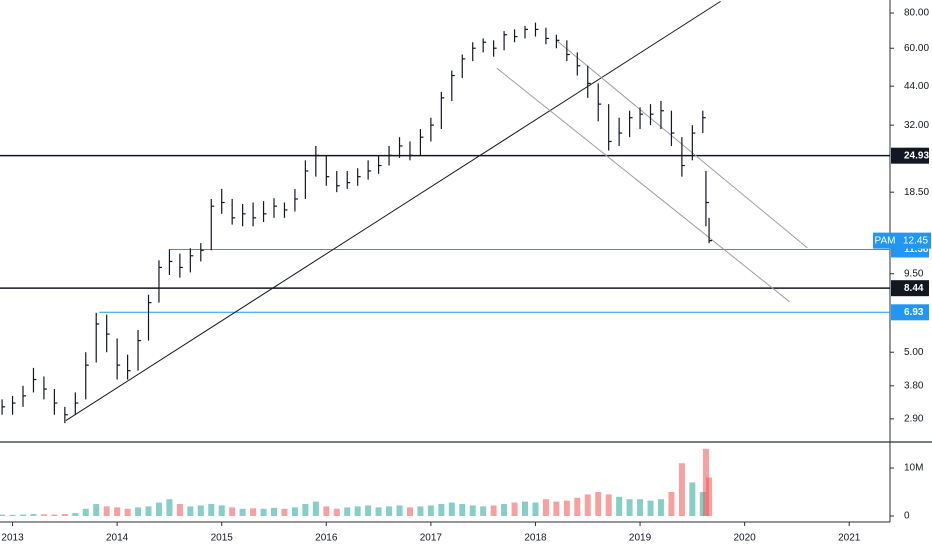  Describe the element at coordinates (914, 419) in the screenshot. I see `y-tick-label: 2.90` at that location.